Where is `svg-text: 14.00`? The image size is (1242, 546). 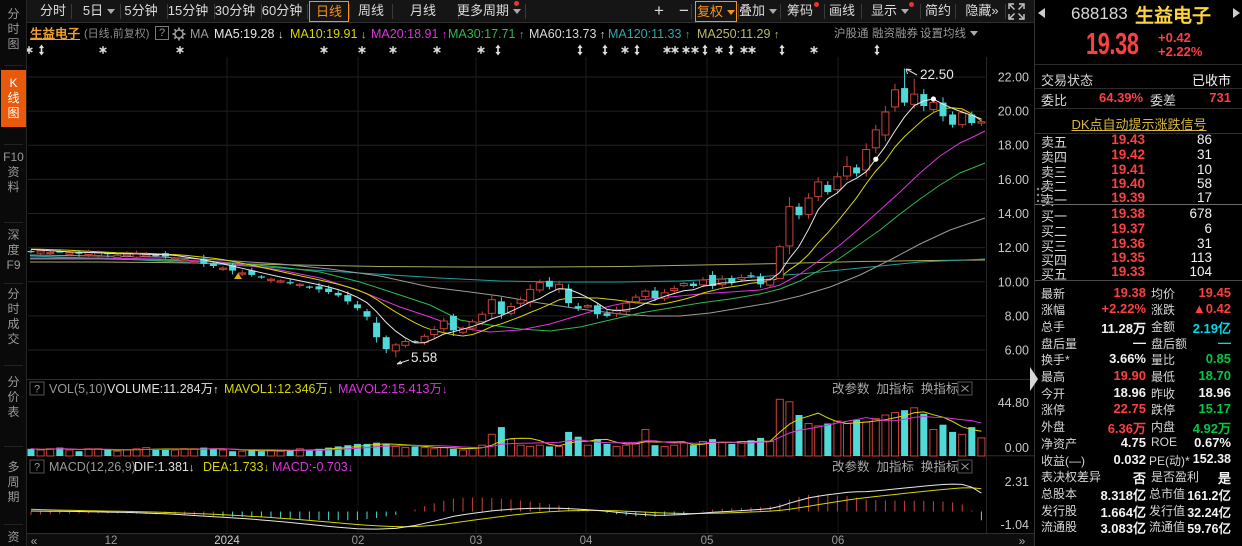 svg-text: 14.00 is located at coordinates (1013, 214).